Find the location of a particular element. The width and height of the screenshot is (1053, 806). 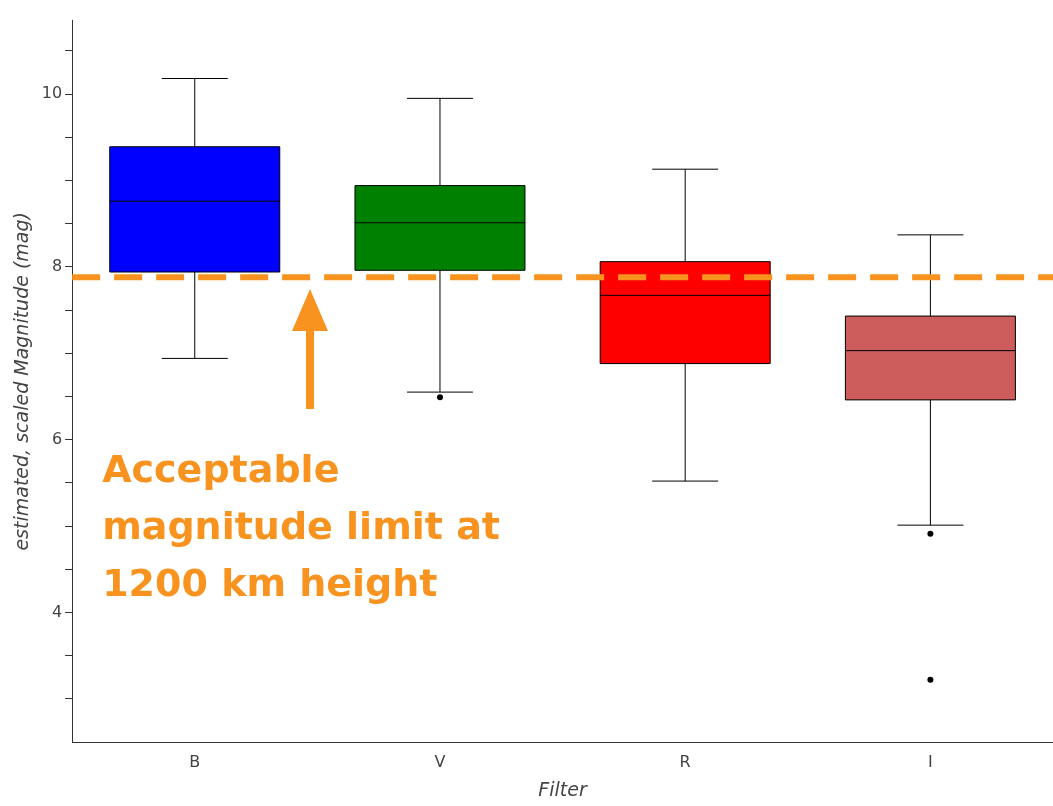

y-axis-title: estimated, scaled Magnitude (mag) is located at coordinates (21, 381).